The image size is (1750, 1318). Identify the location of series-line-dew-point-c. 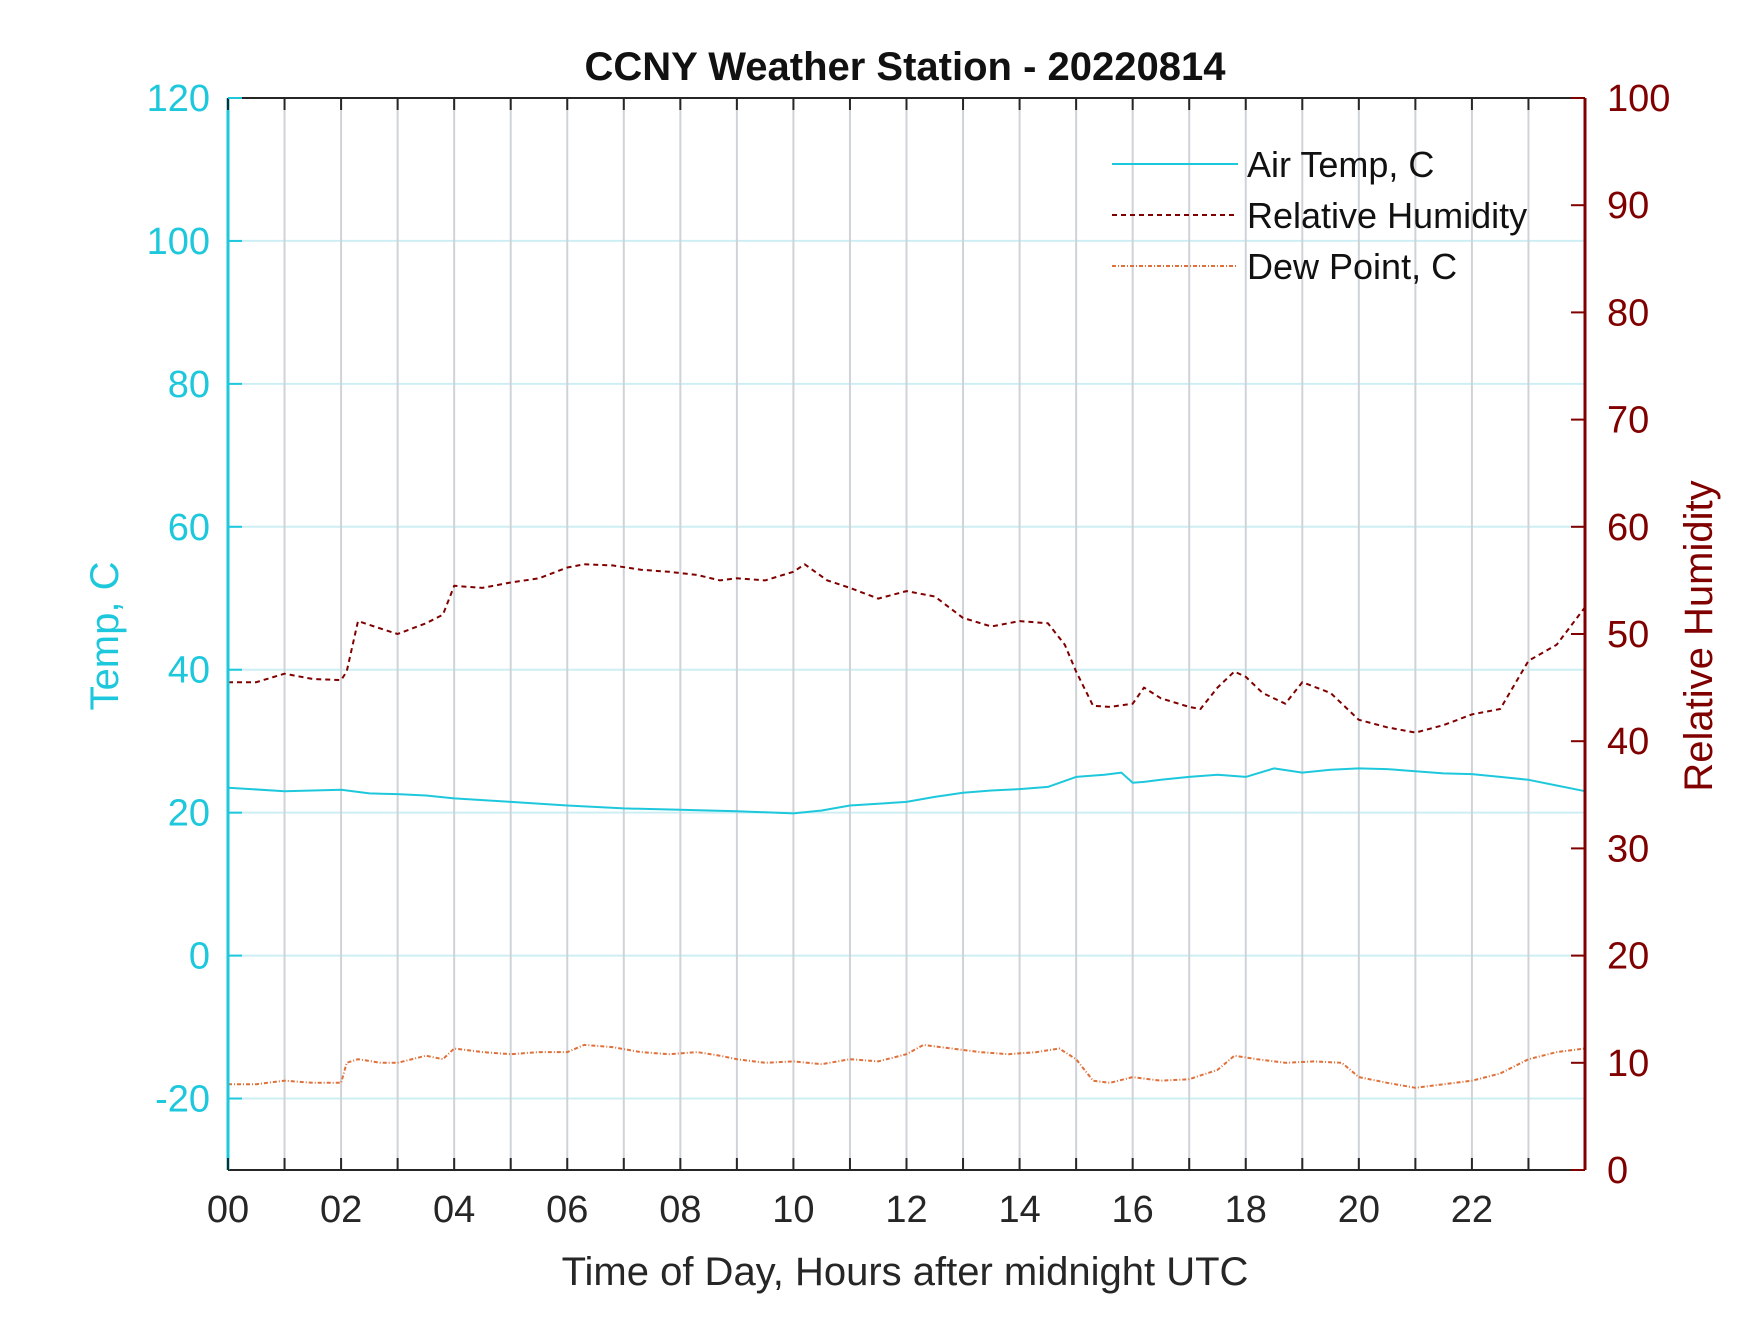
(907, 1066).